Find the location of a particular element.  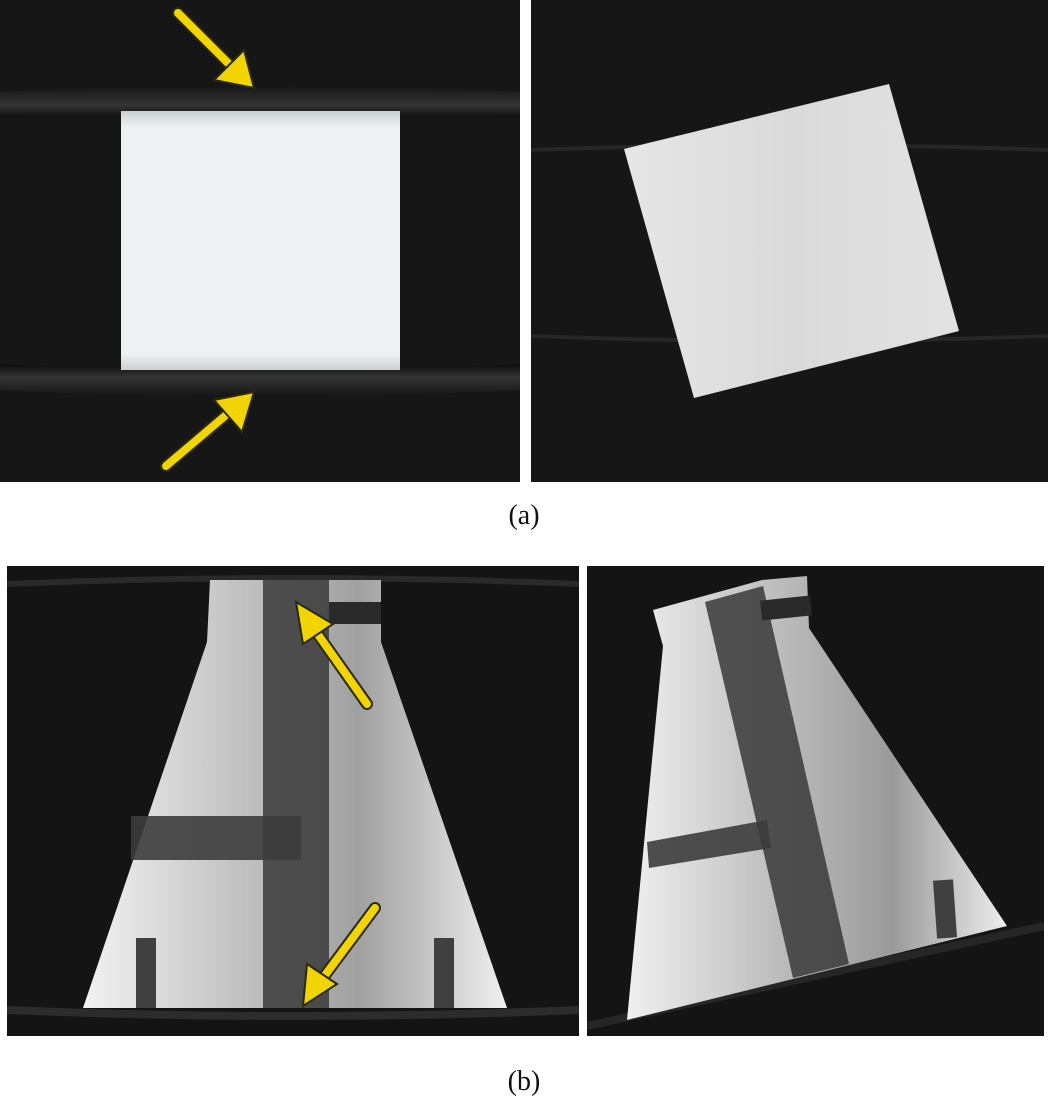

tilted-bottle-phantom is located at coordinates (817, 798).